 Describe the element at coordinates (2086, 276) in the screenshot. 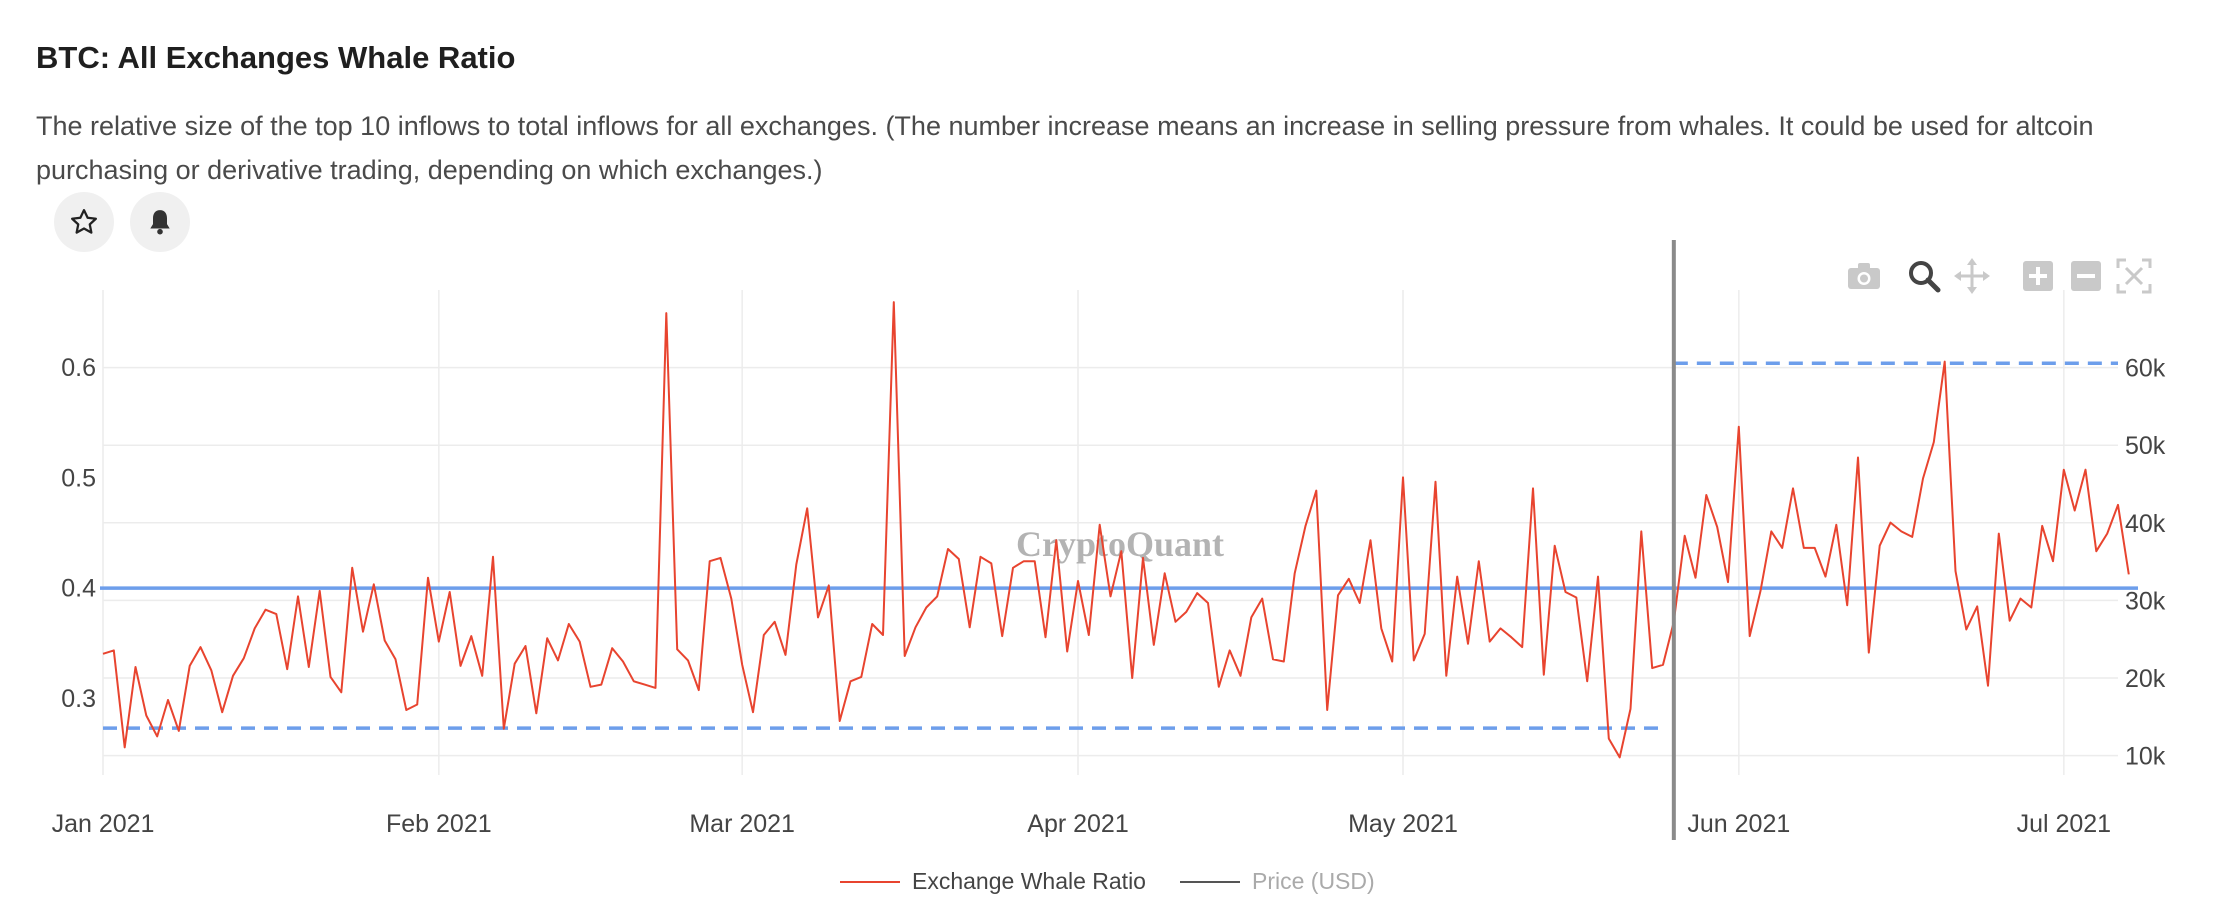

I see `zoom-out-icon` at that location.